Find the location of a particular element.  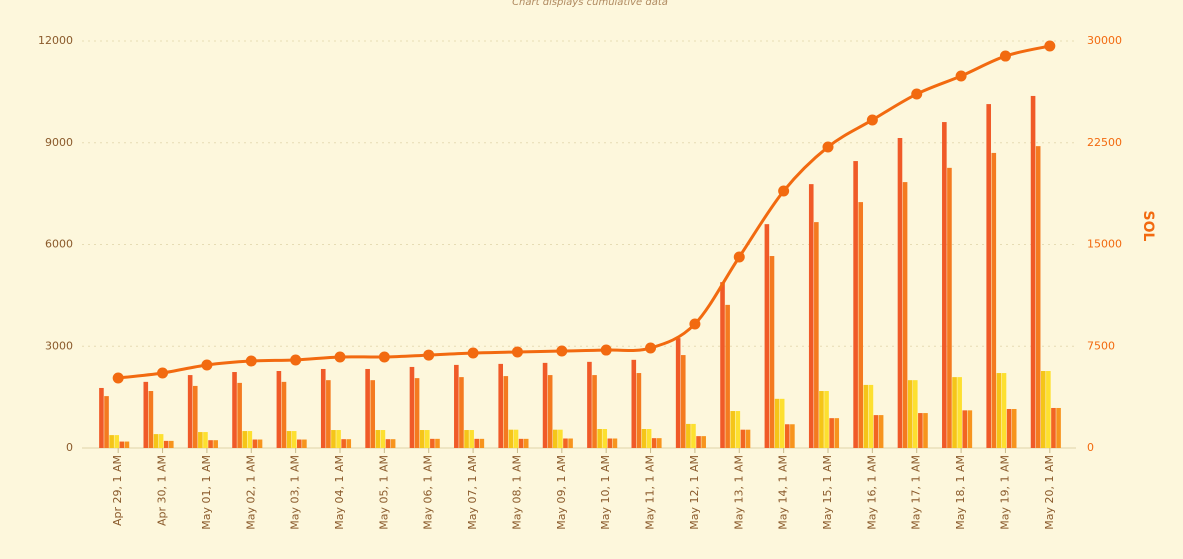

y-tick-label: 3000 is located at coordinates (59, 345).